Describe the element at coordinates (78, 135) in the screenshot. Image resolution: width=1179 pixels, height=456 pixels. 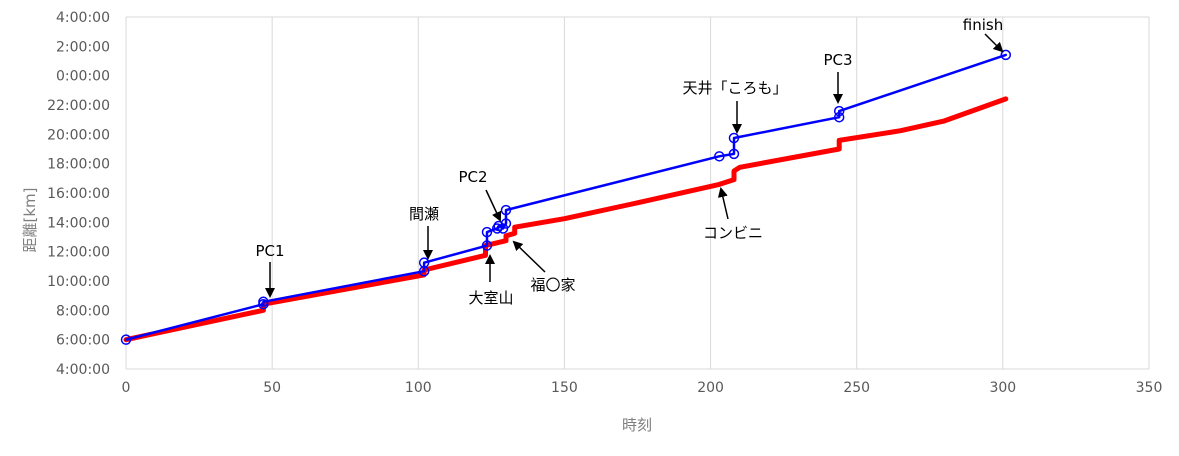
I see `y-tick-label: 20:00:00` at that location.